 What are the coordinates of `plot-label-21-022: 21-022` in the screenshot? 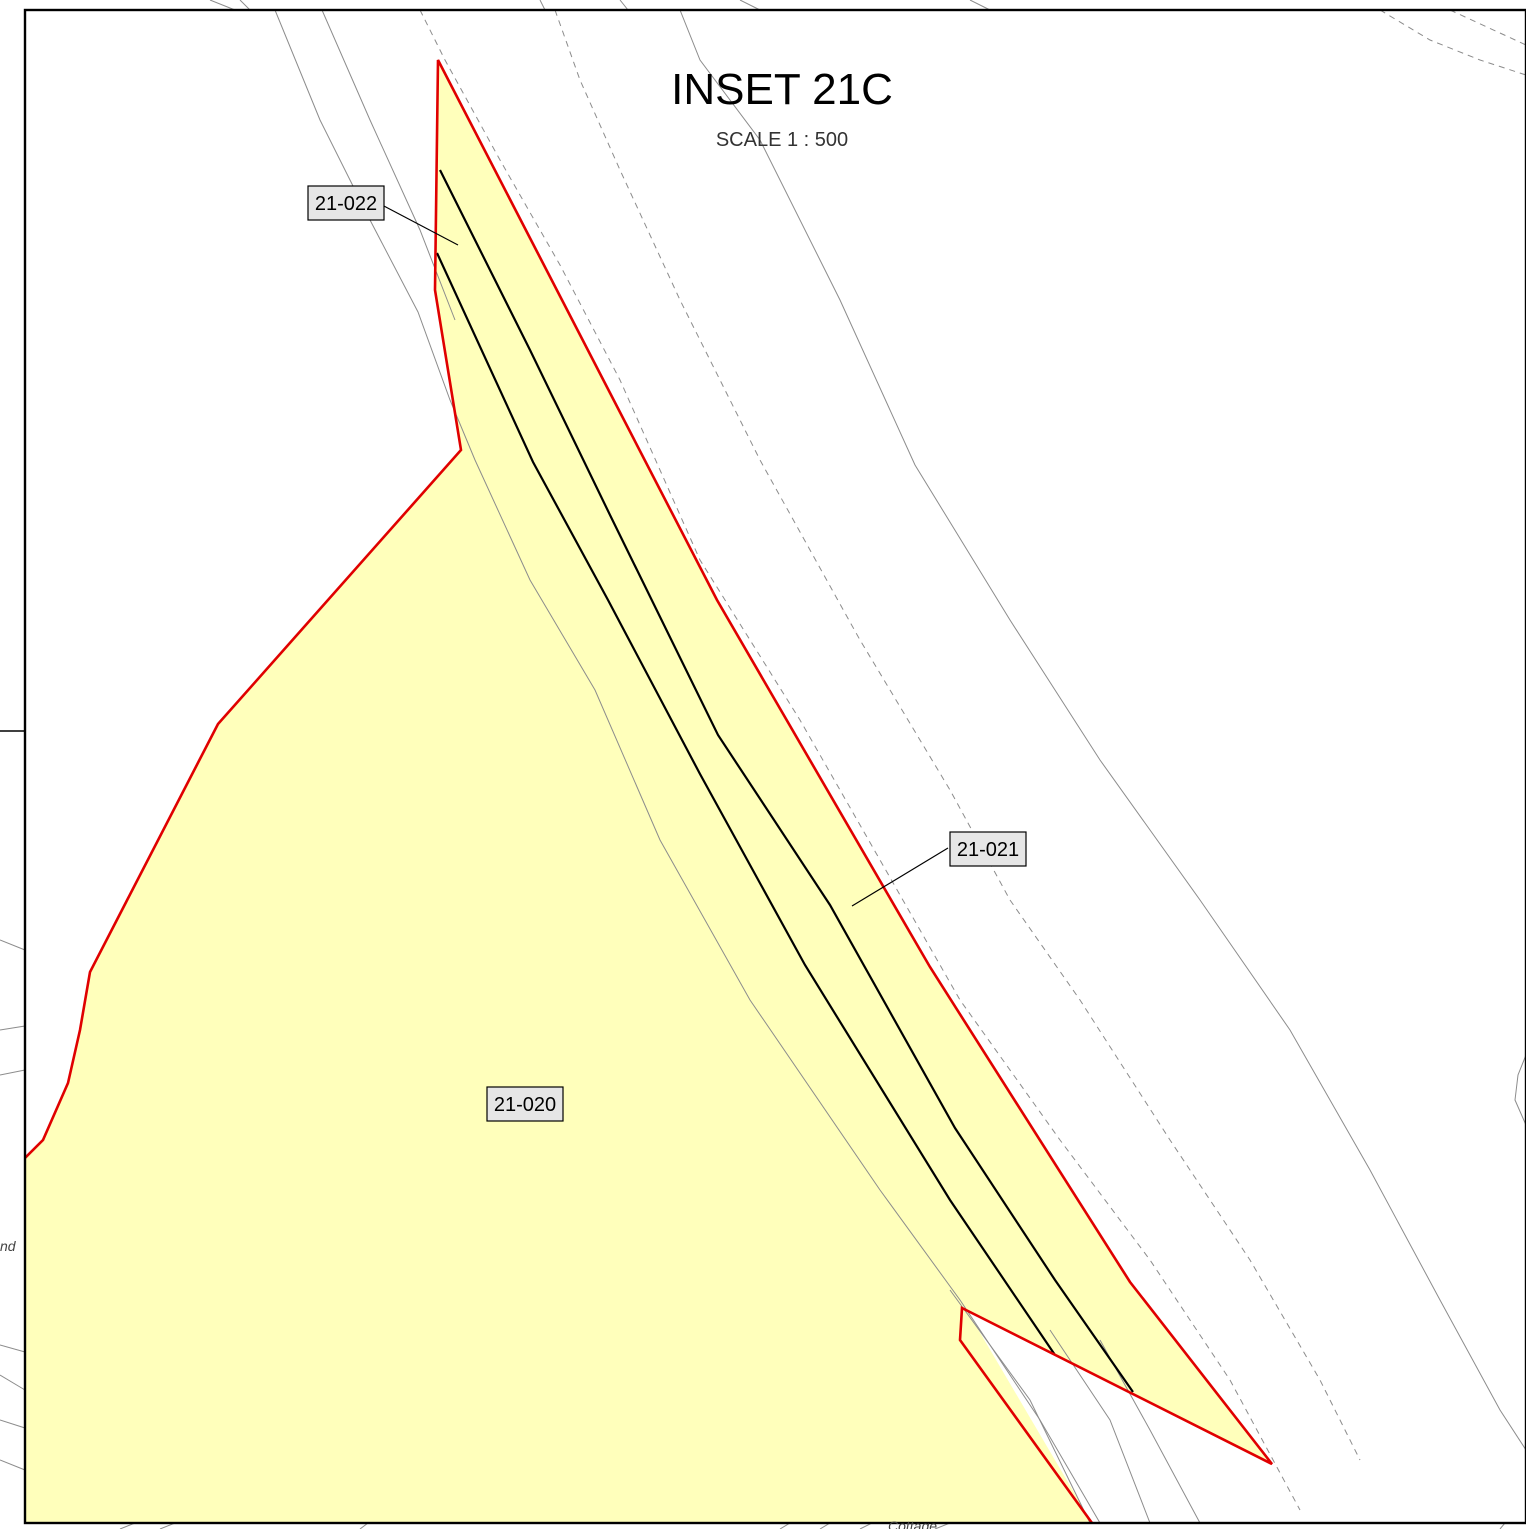 It's located at (346, 203).